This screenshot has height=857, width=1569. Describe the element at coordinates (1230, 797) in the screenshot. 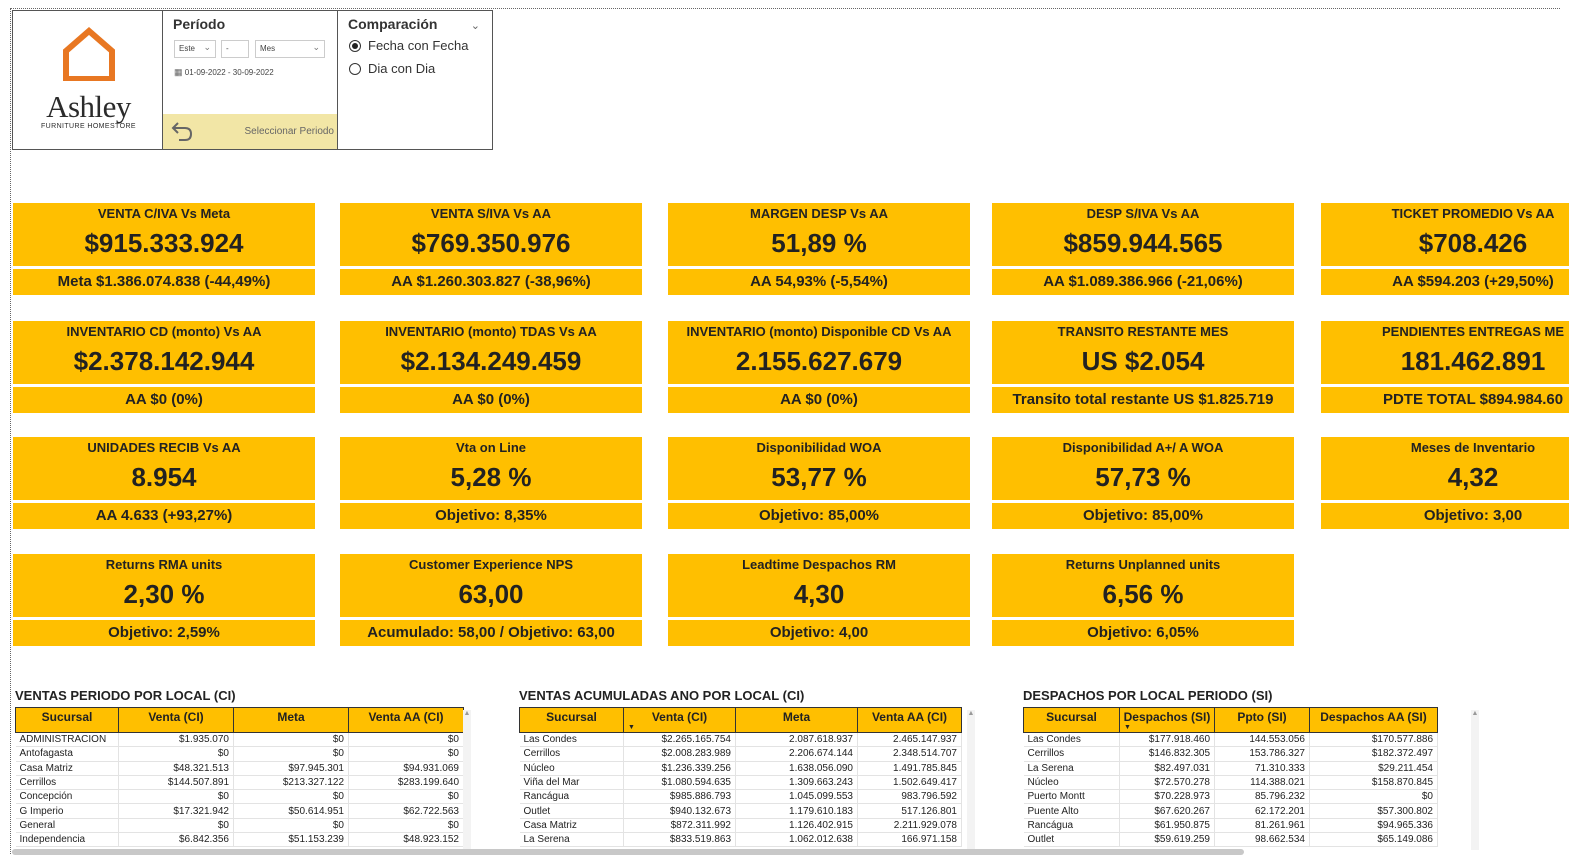

I see `table-row: Puerto Montt $70.228.973 85.796.232 $0` at that location.